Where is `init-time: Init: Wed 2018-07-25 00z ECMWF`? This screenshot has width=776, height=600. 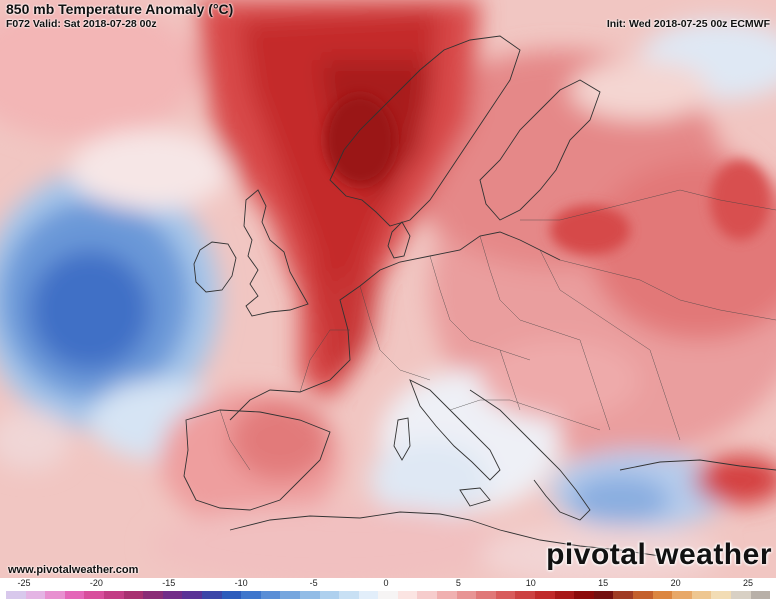
init-time: Init: Wed 2018-07-25 00z ECMWF is located at coordinates (688, 24).